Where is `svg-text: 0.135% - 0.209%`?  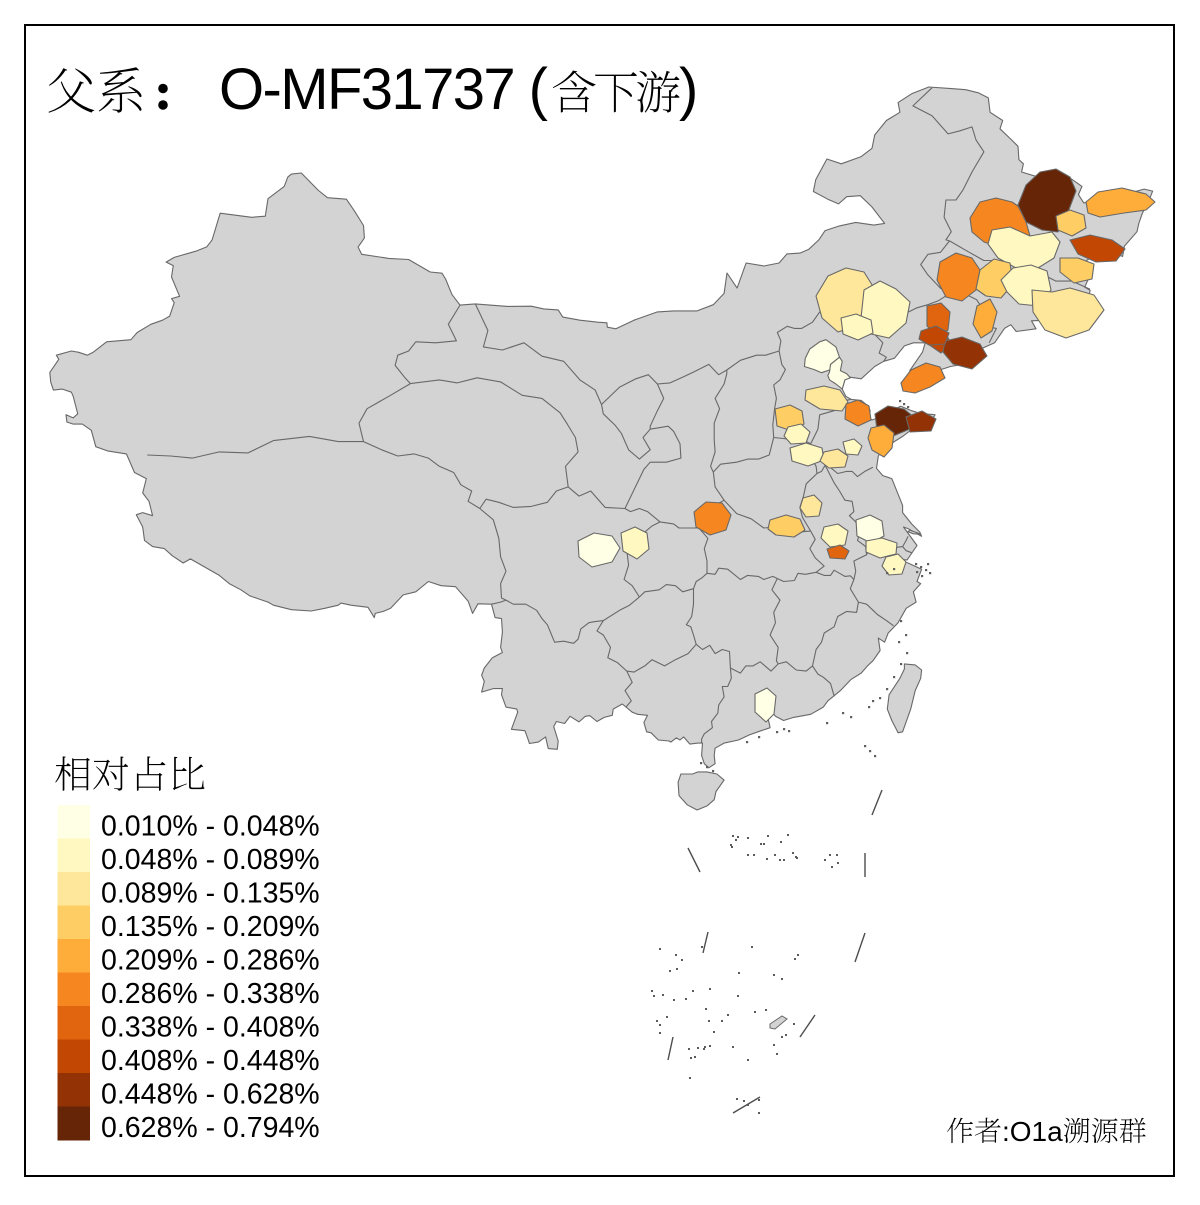
svg-text: 0.135% - 0.209% is located at coordinates (210, 927).